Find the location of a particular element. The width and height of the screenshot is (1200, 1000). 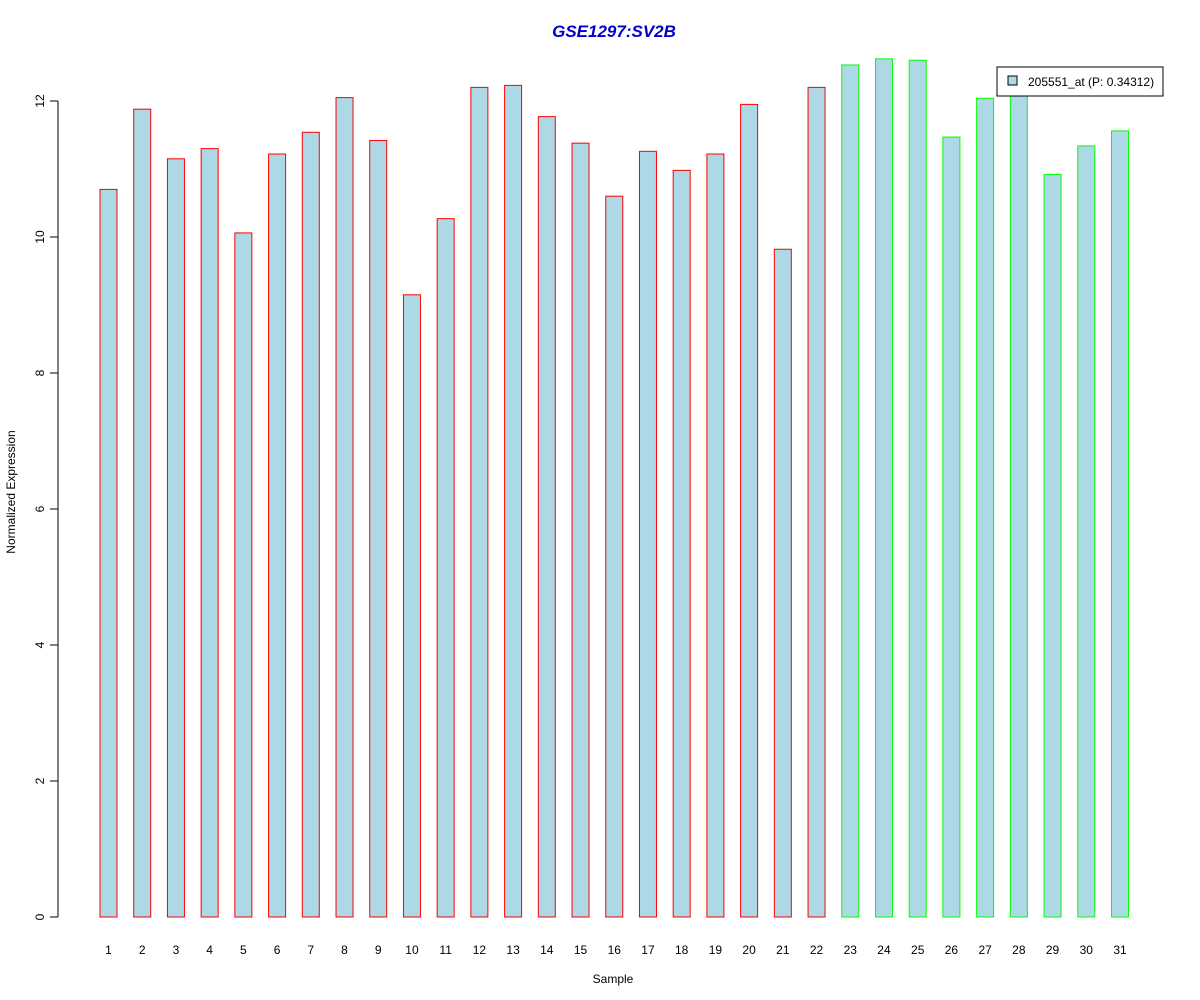

x-tick-label: 13 is located at coordinates (513, 950).